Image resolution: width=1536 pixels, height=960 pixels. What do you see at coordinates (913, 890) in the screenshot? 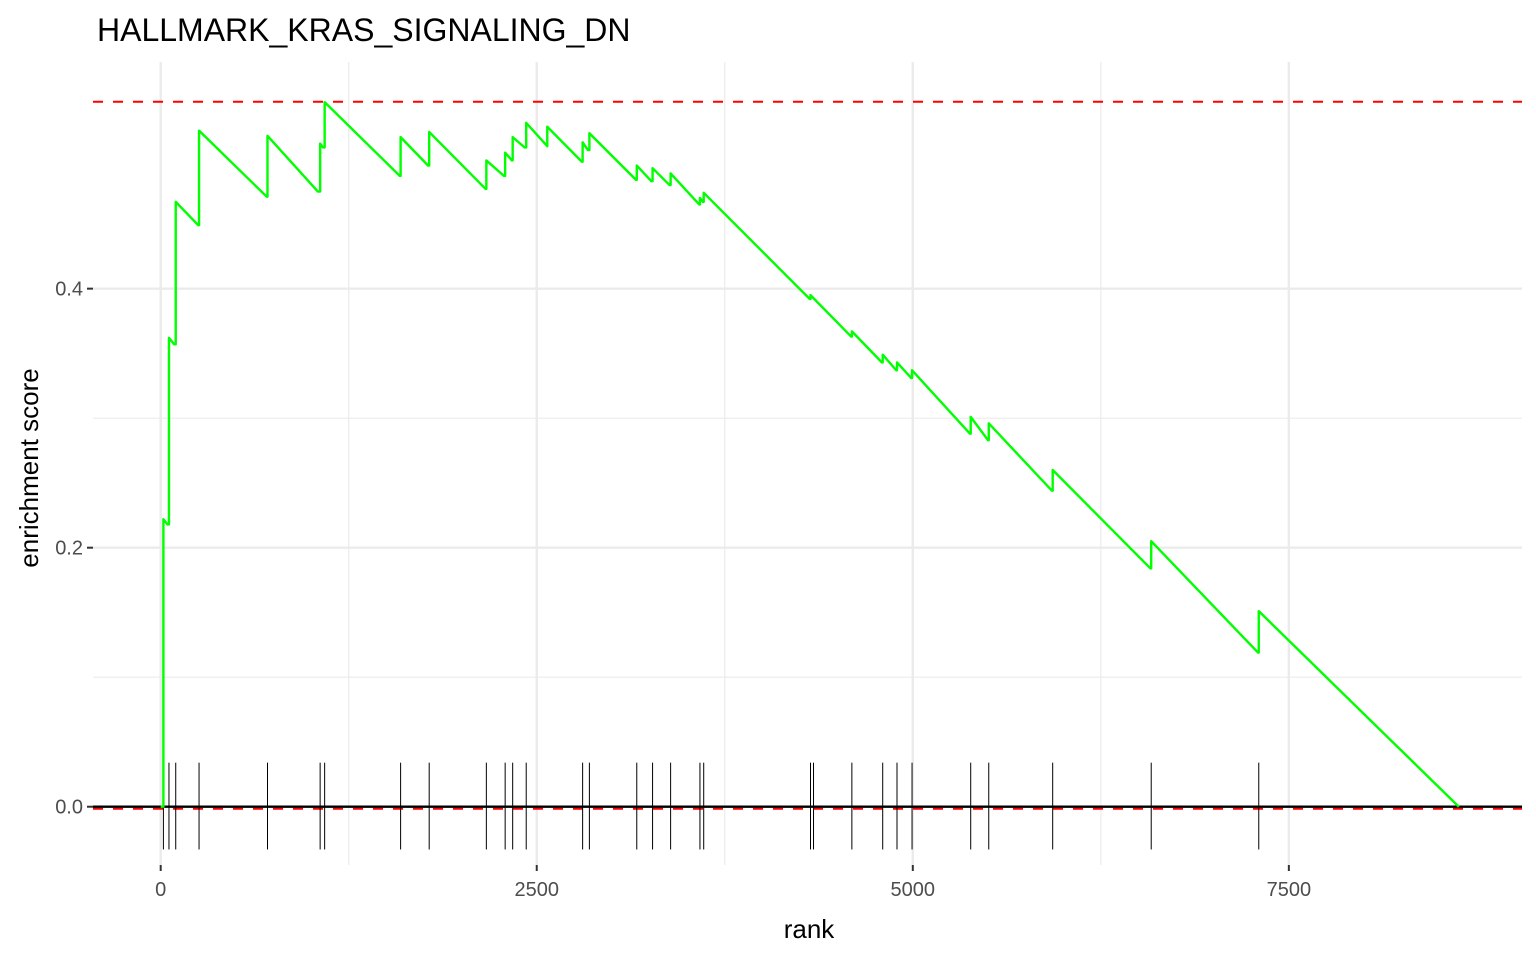
I see `x-tick-label: 5000` at bounding box center [913, 890].